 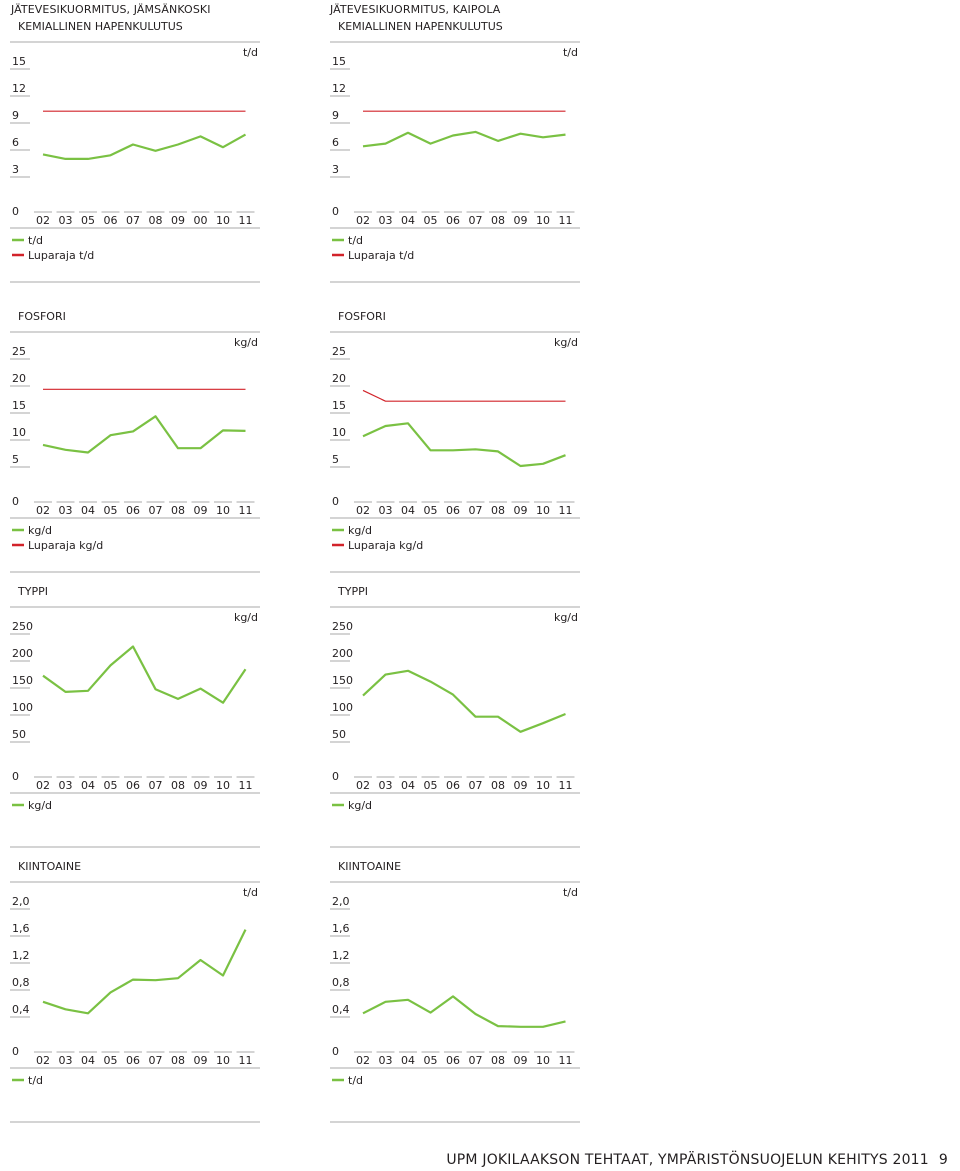 I want to click on y-tick-label: 100, so click(x=22, y=707).